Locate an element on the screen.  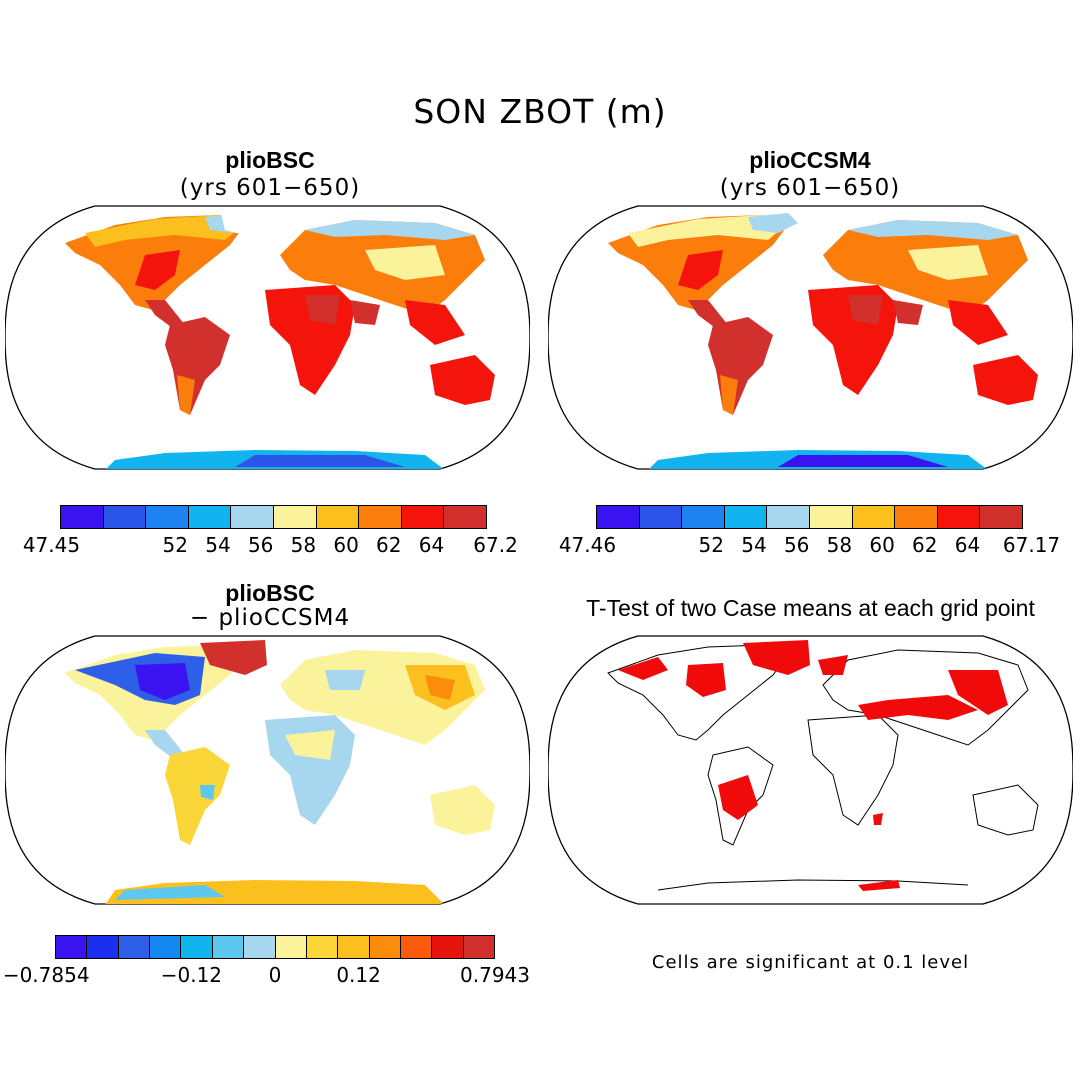
panel2-title: plioCCSM4 is located at coordinates (810, 160).